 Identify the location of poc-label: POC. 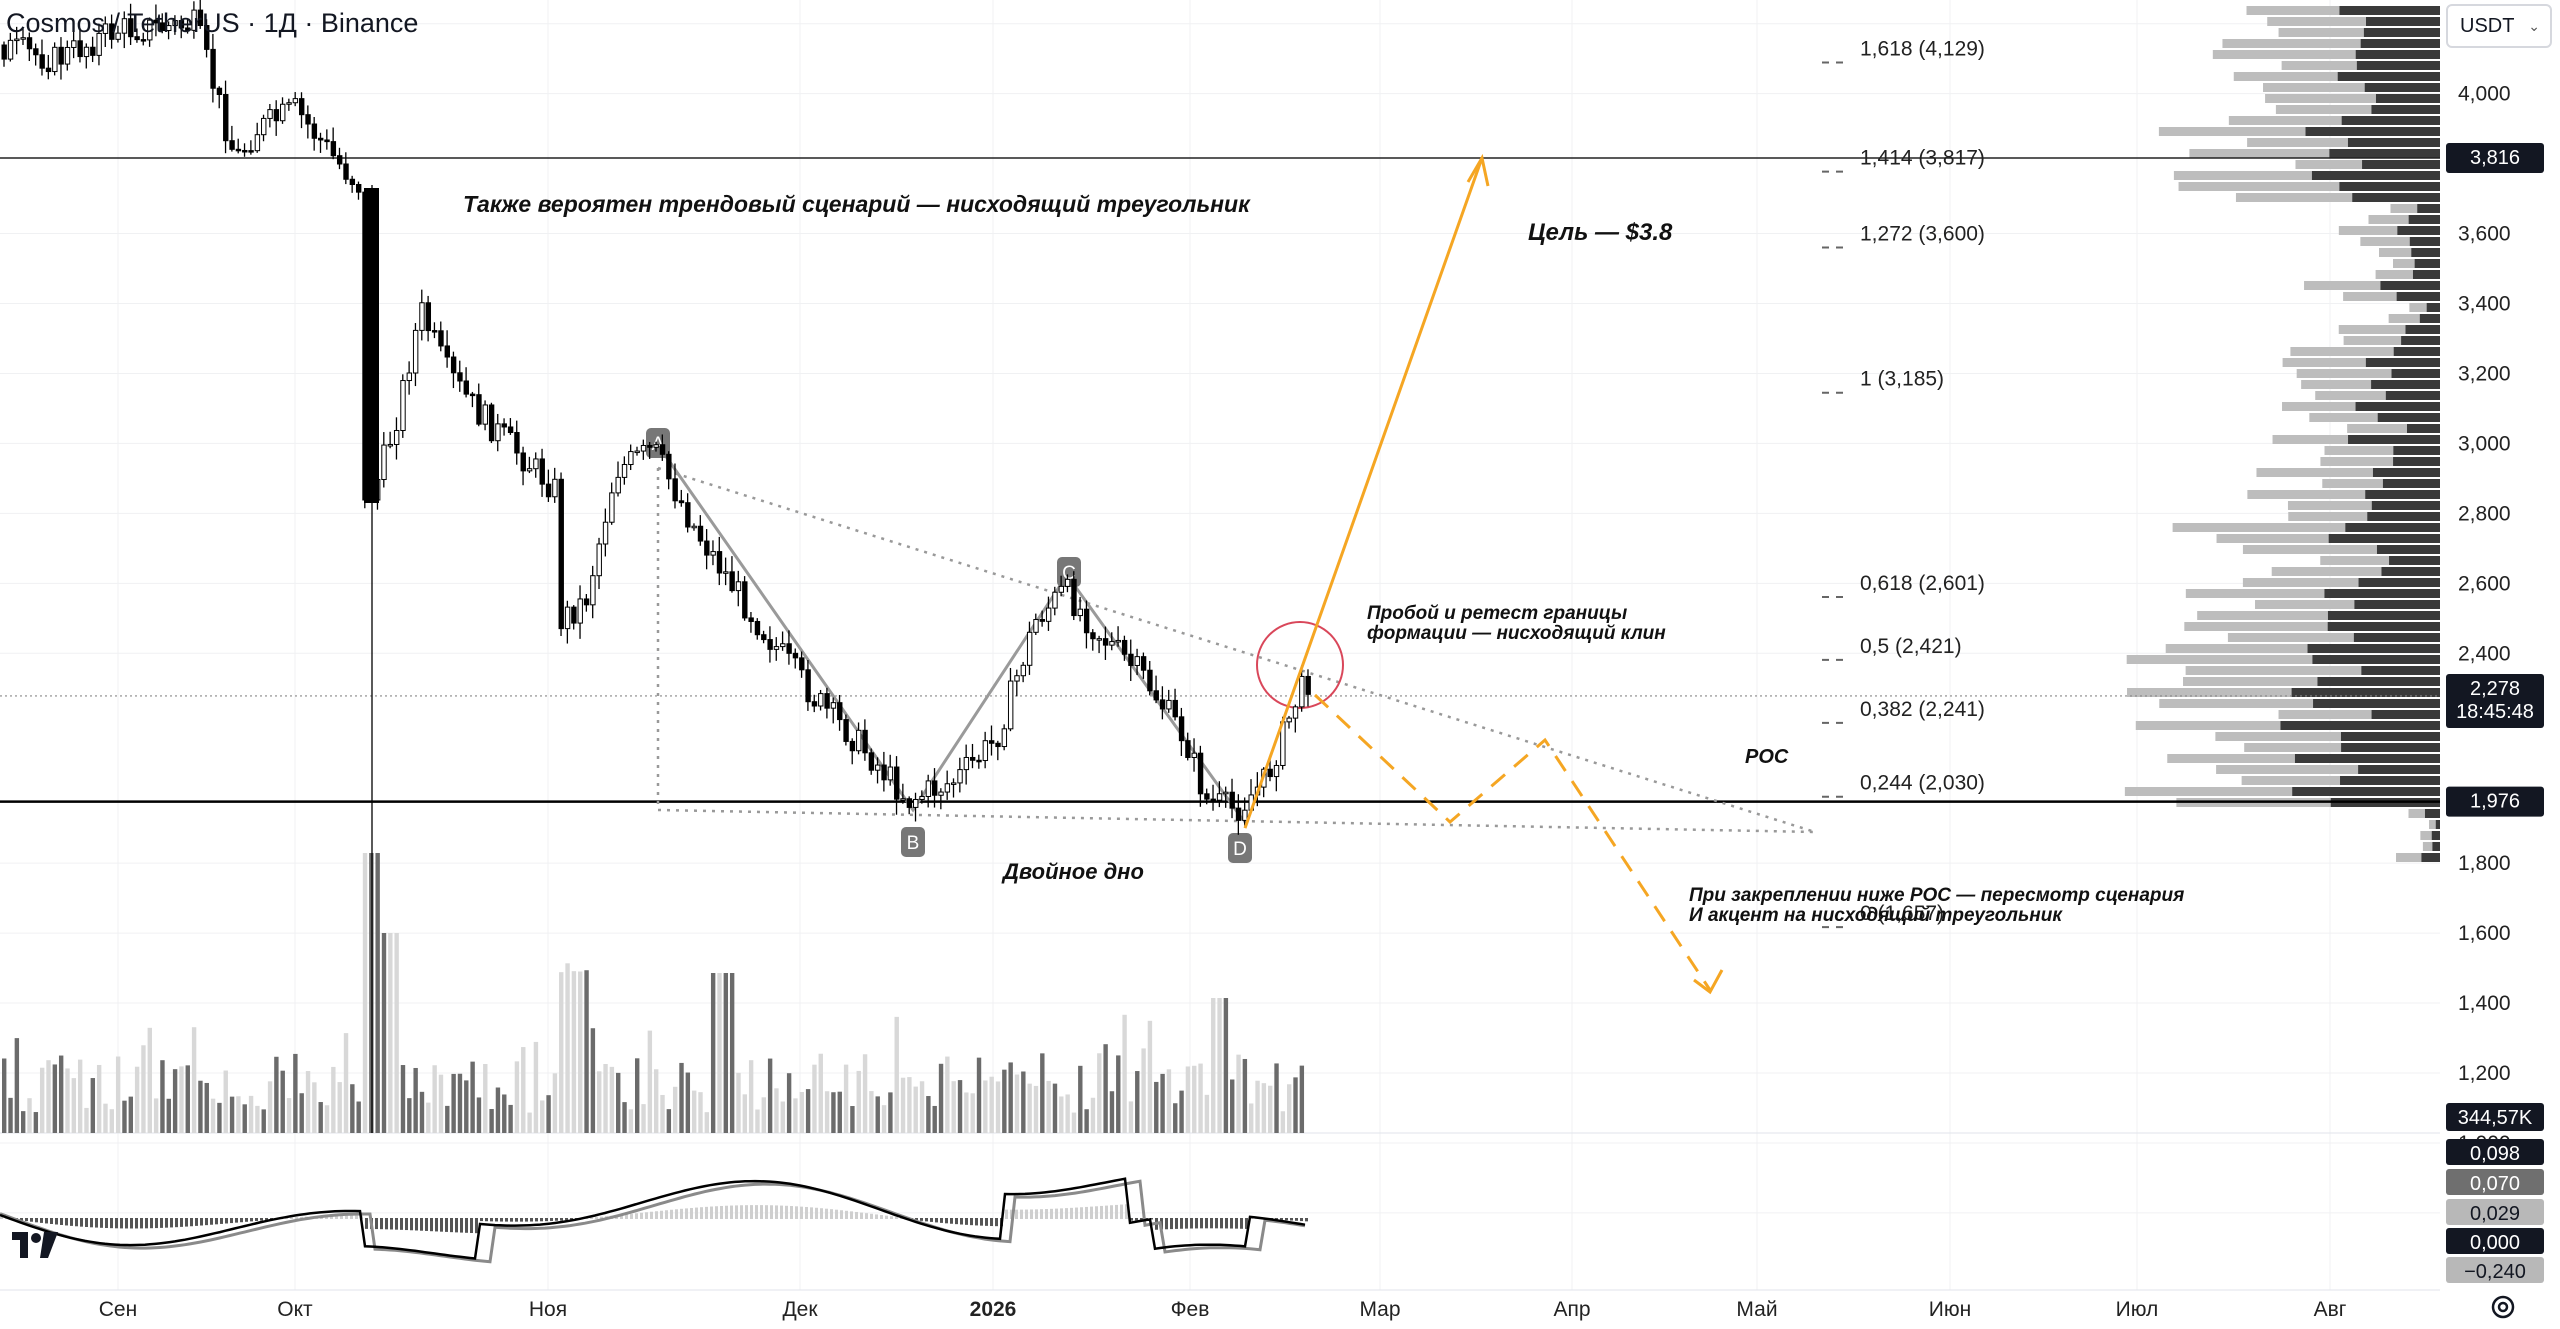
(1767, 757).